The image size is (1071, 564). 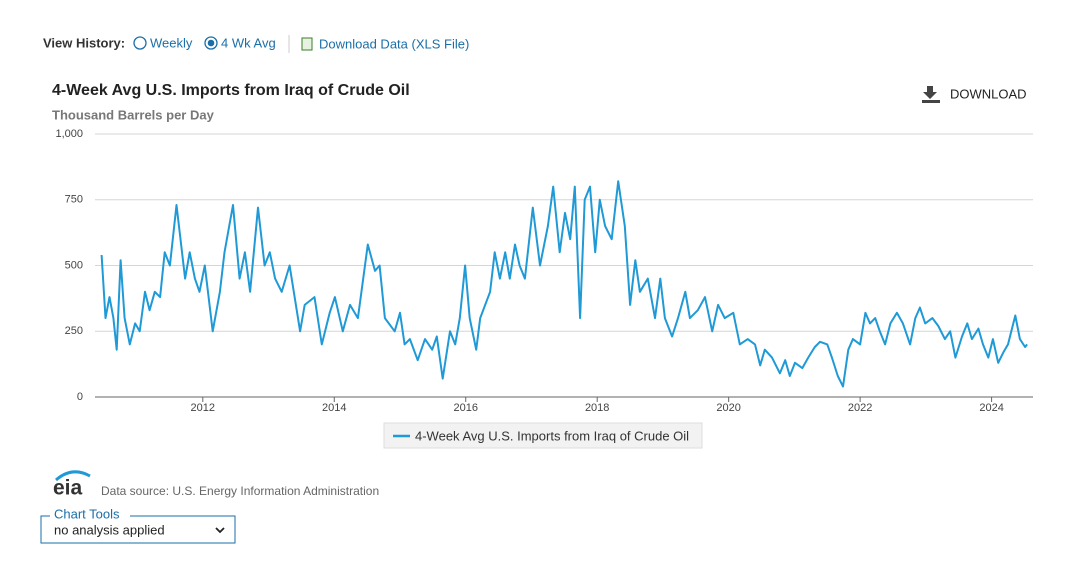 What do you see at coordinates (73, 476) in the screenshot?
I see `eia-logo-arc` at bounding box center [73, 476].